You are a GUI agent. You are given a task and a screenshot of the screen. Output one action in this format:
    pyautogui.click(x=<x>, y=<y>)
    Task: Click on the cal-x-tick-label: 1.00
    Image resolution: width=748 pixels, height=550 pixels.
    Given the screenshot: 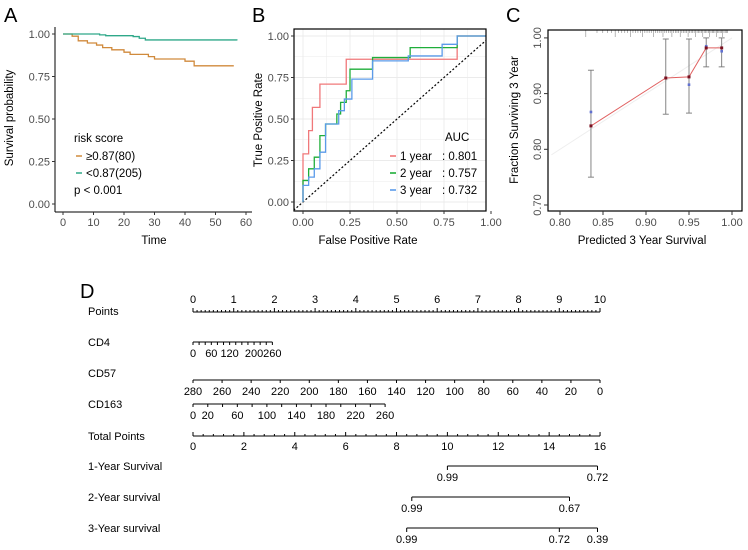 What is the action you would take?
    pyautogui.click(x=731, y=223)
    